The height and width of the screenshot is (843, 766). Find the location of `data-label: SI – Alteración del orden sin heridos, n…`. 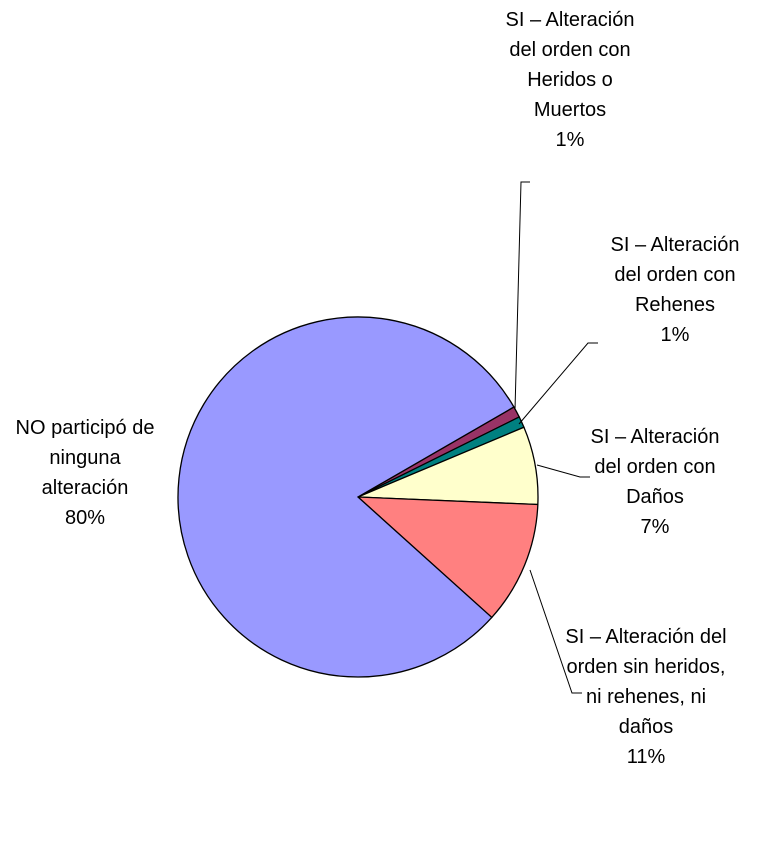

data-label: SI – Alteración del orden sin heridos, n… is located at coordinates (646, 697).